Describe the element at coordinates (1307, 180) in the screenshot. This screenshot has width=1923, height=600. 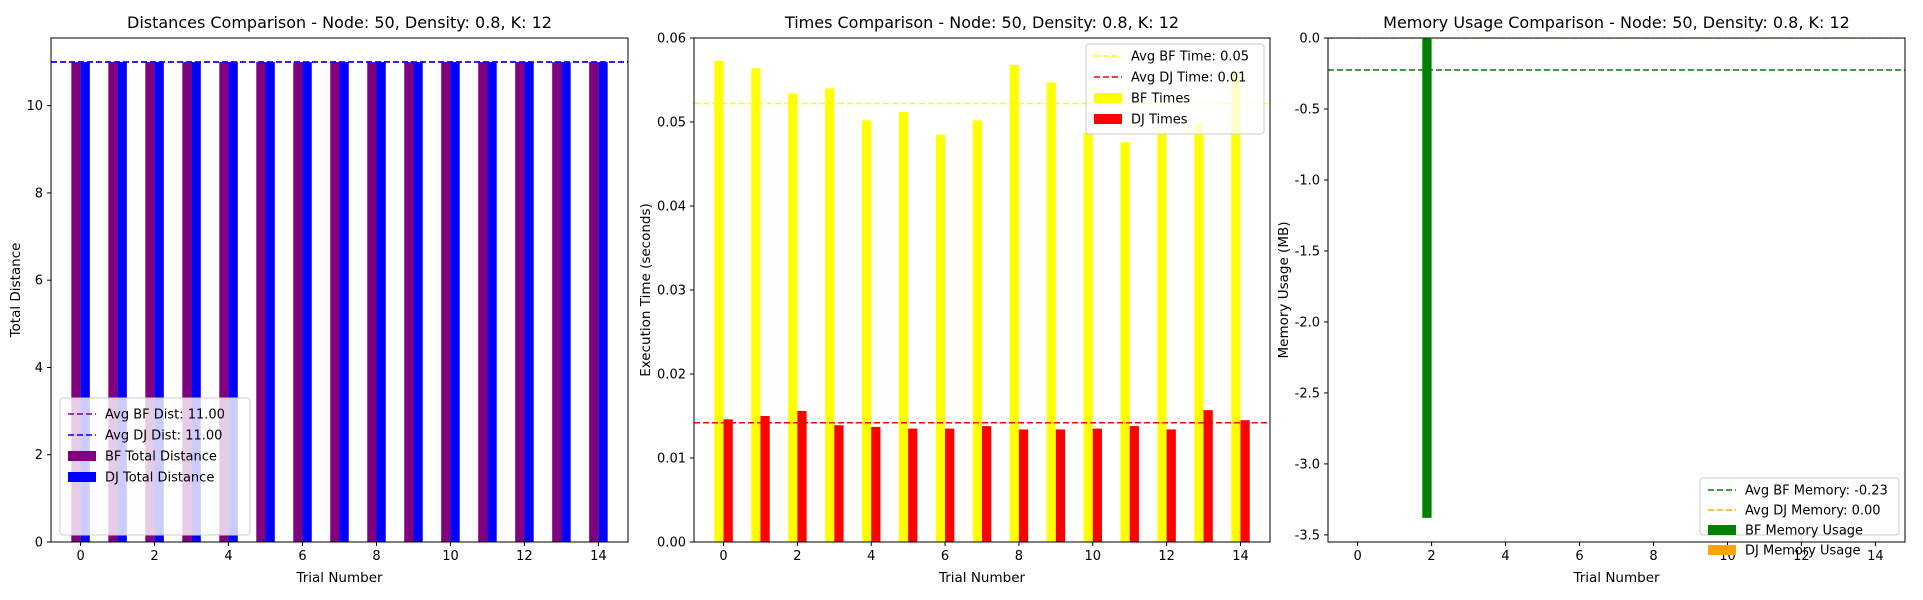
I see `y-tick-label: -1.0` at that location.